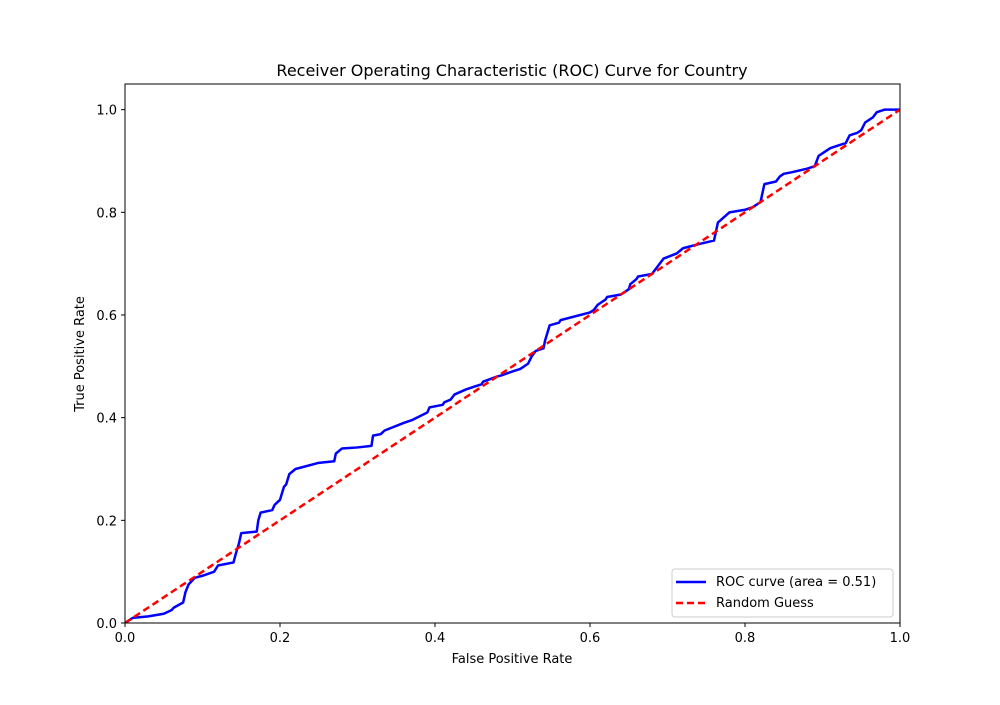  What do you see at coordinates (110, 368) in the screenshot?
I see `y-axis-ticks: 0.0 0.2 0.4 0.6 0.8 1.0` at bounding box center [110, 368].